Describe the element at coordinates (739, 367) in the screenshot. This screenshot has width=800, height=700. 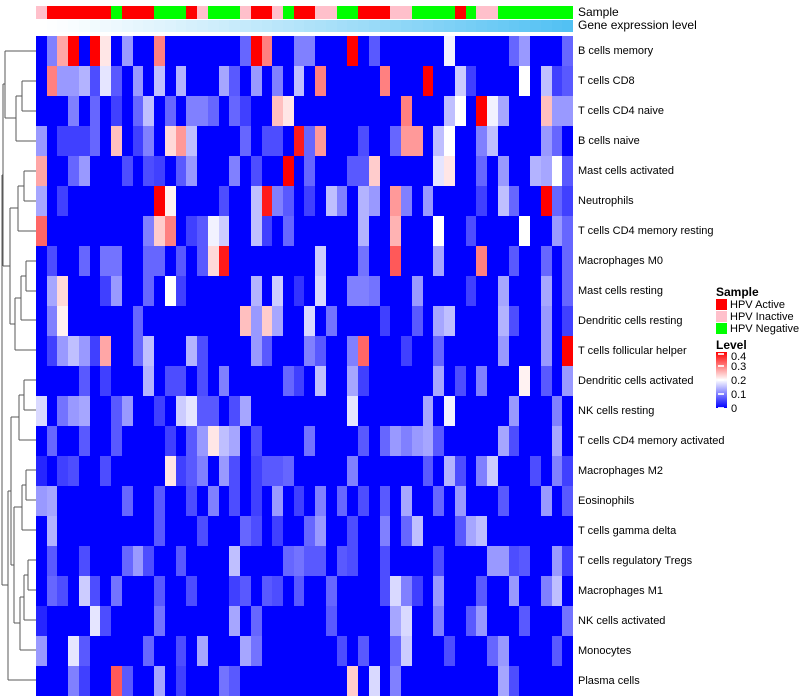
I see `colorbar-tick-label: 0.3` at that location.